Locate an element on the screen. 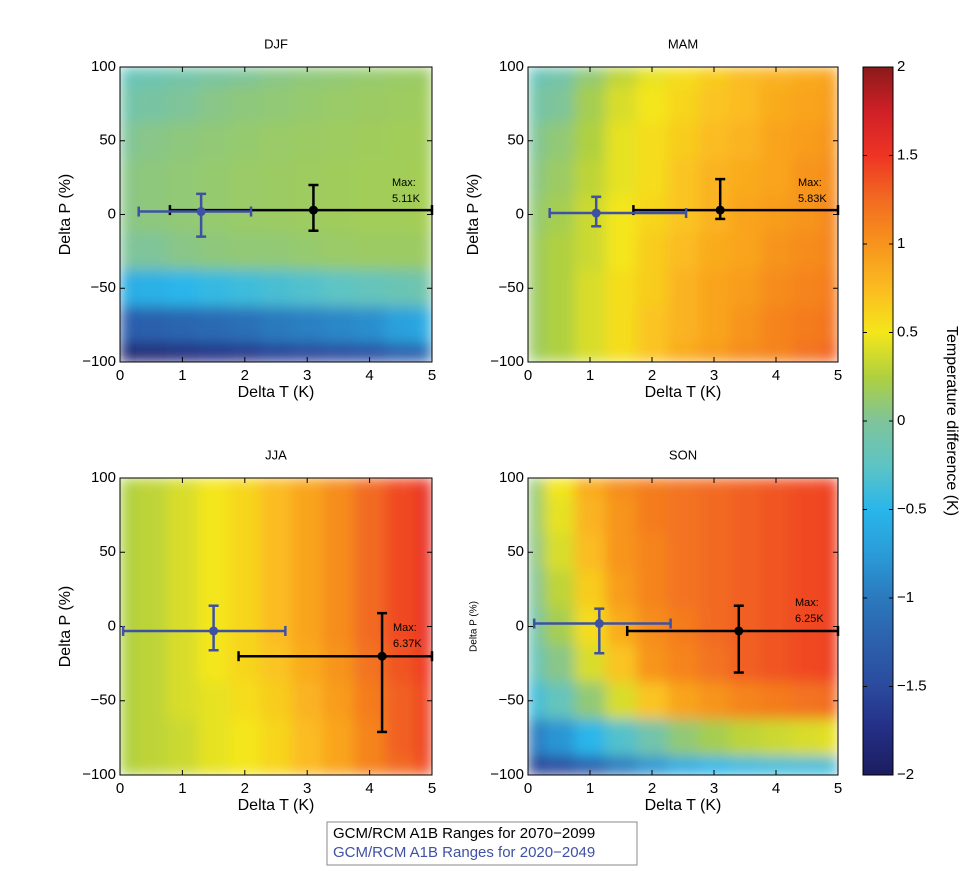  y-tick-label: 100 is located at coordinates (103, 477).